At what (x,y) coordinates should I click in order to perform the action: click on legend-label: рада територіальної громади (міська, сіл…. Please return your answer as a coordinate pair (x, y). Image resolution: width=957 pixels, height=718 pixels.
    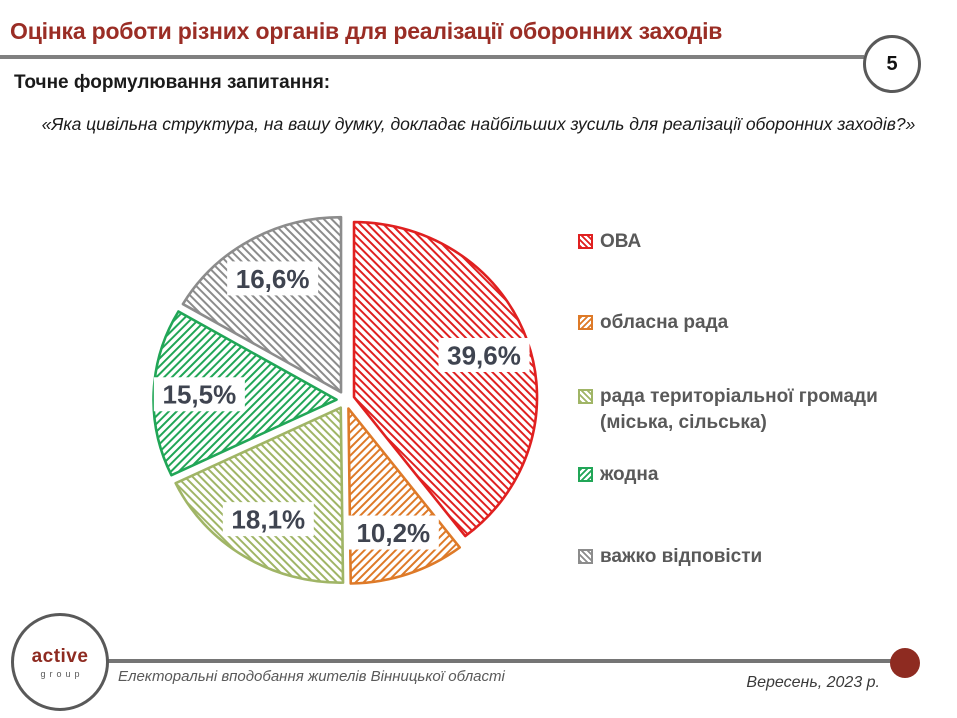
    Looking at the image, I should click on (739, 409).